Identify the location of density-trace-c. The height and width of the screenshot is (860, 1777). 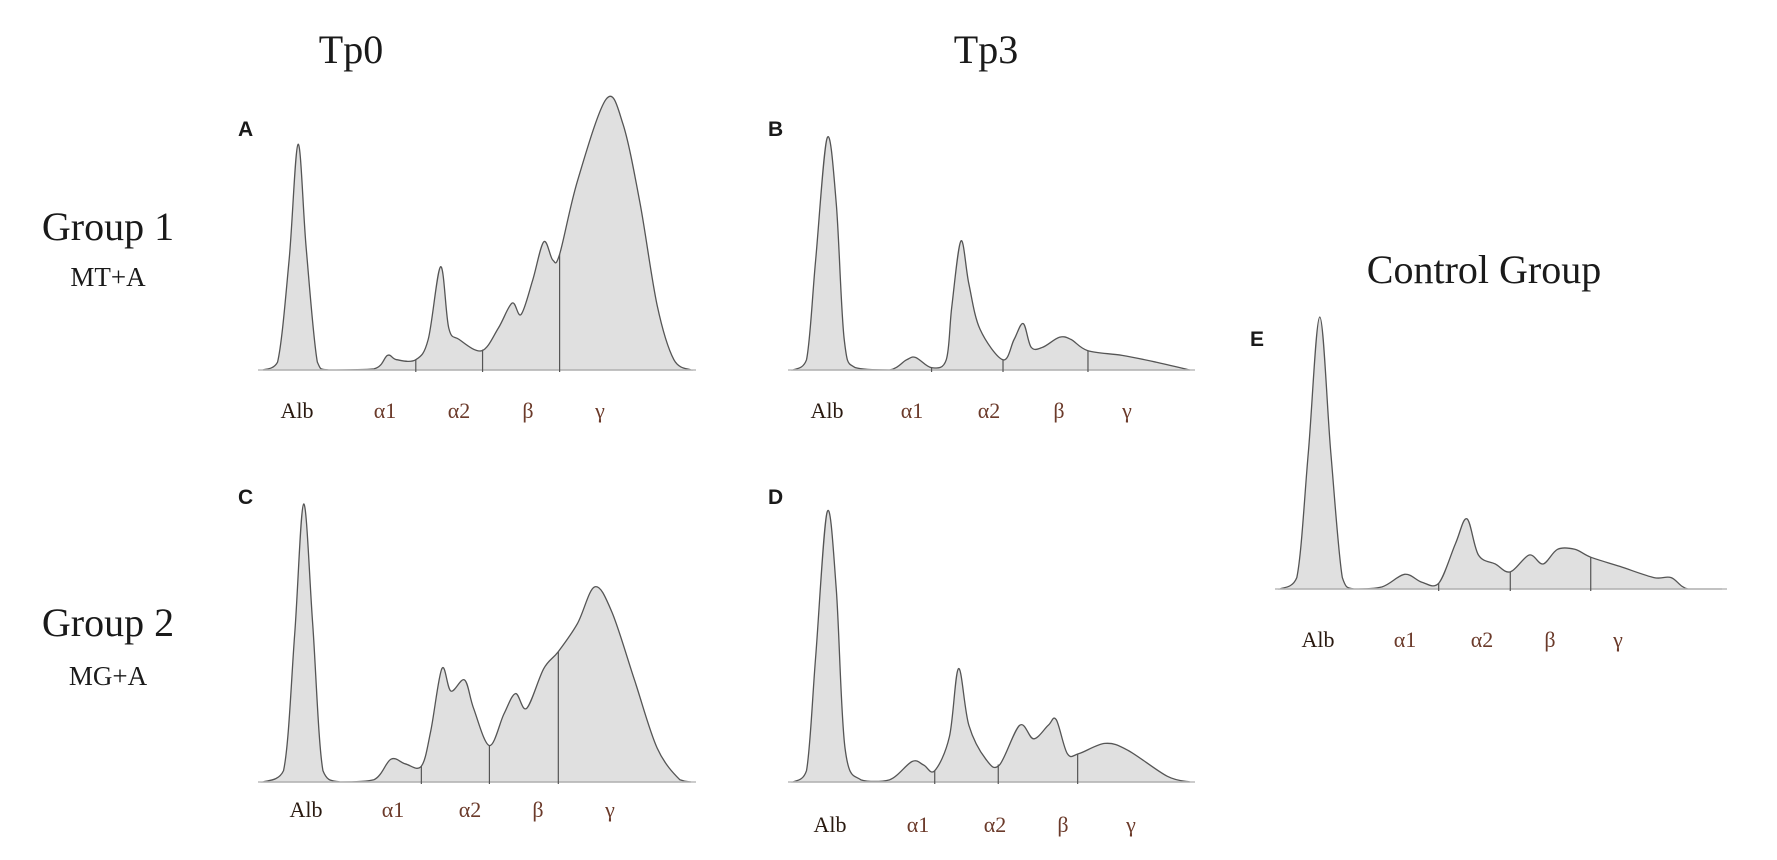
(477, 643).